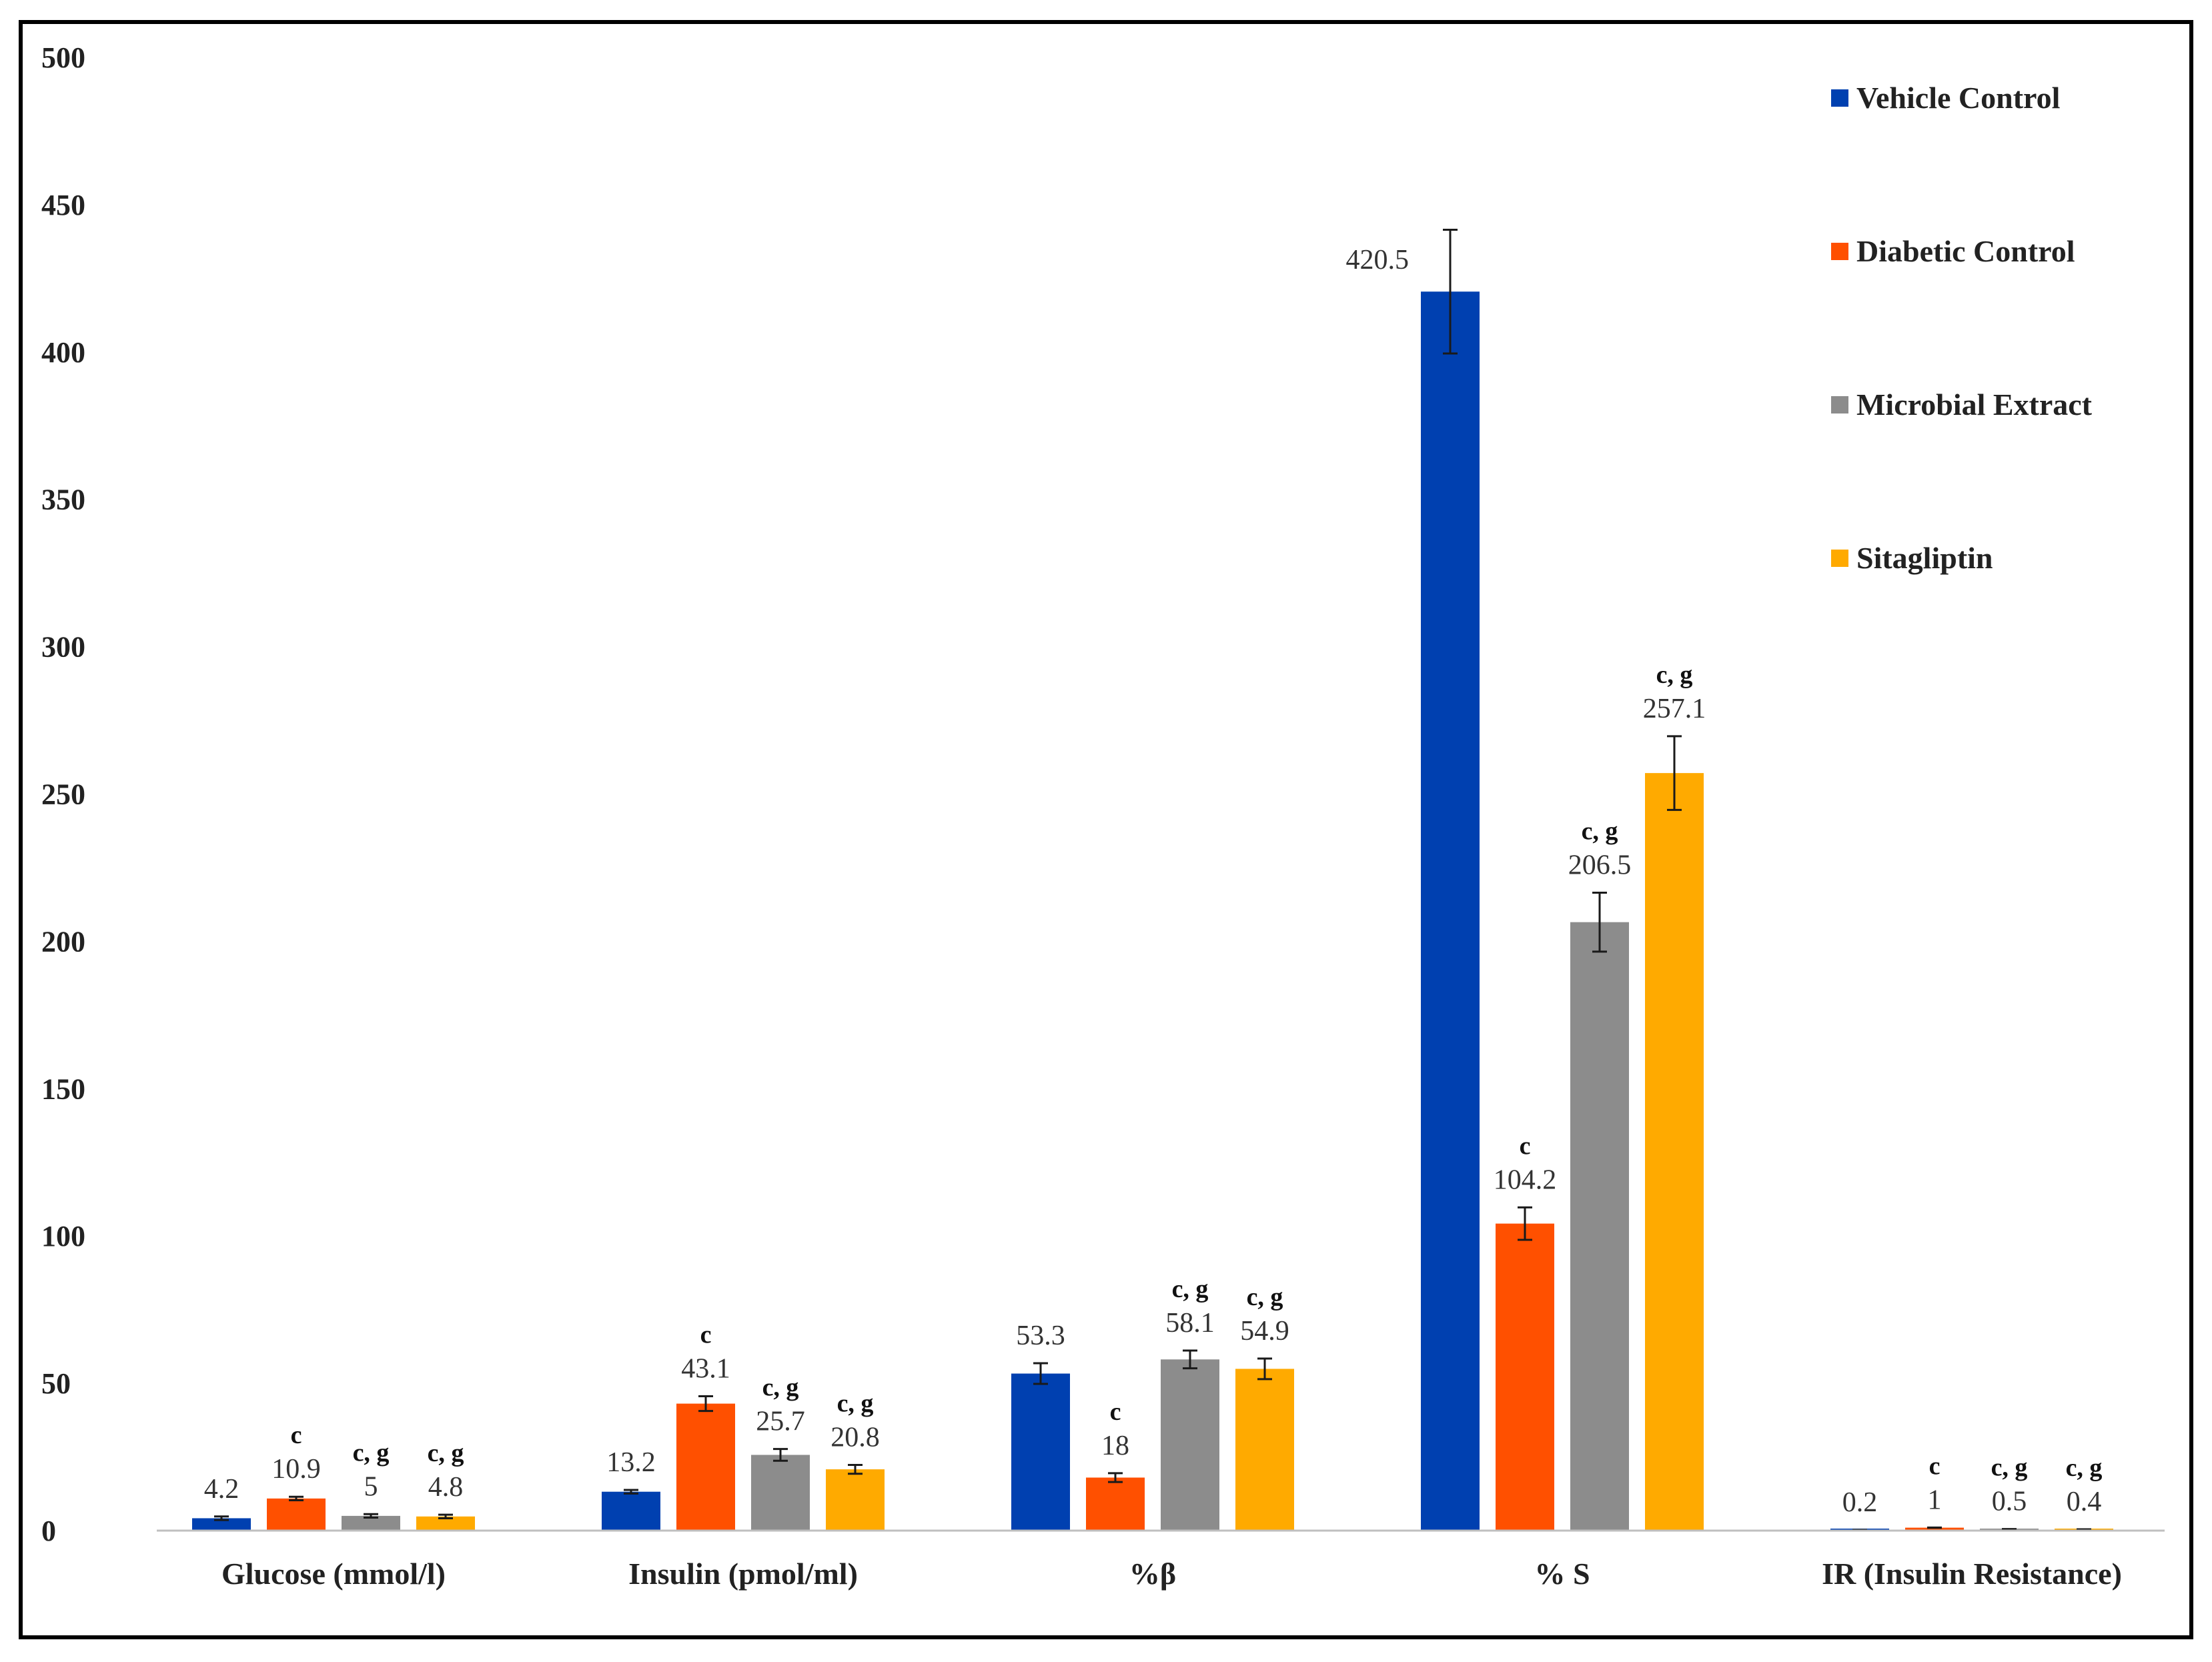 The width and height of the screenshot is (2212, 1662). I want to click on category-label: Insulin (pmol/ml), so click(743, 1574).